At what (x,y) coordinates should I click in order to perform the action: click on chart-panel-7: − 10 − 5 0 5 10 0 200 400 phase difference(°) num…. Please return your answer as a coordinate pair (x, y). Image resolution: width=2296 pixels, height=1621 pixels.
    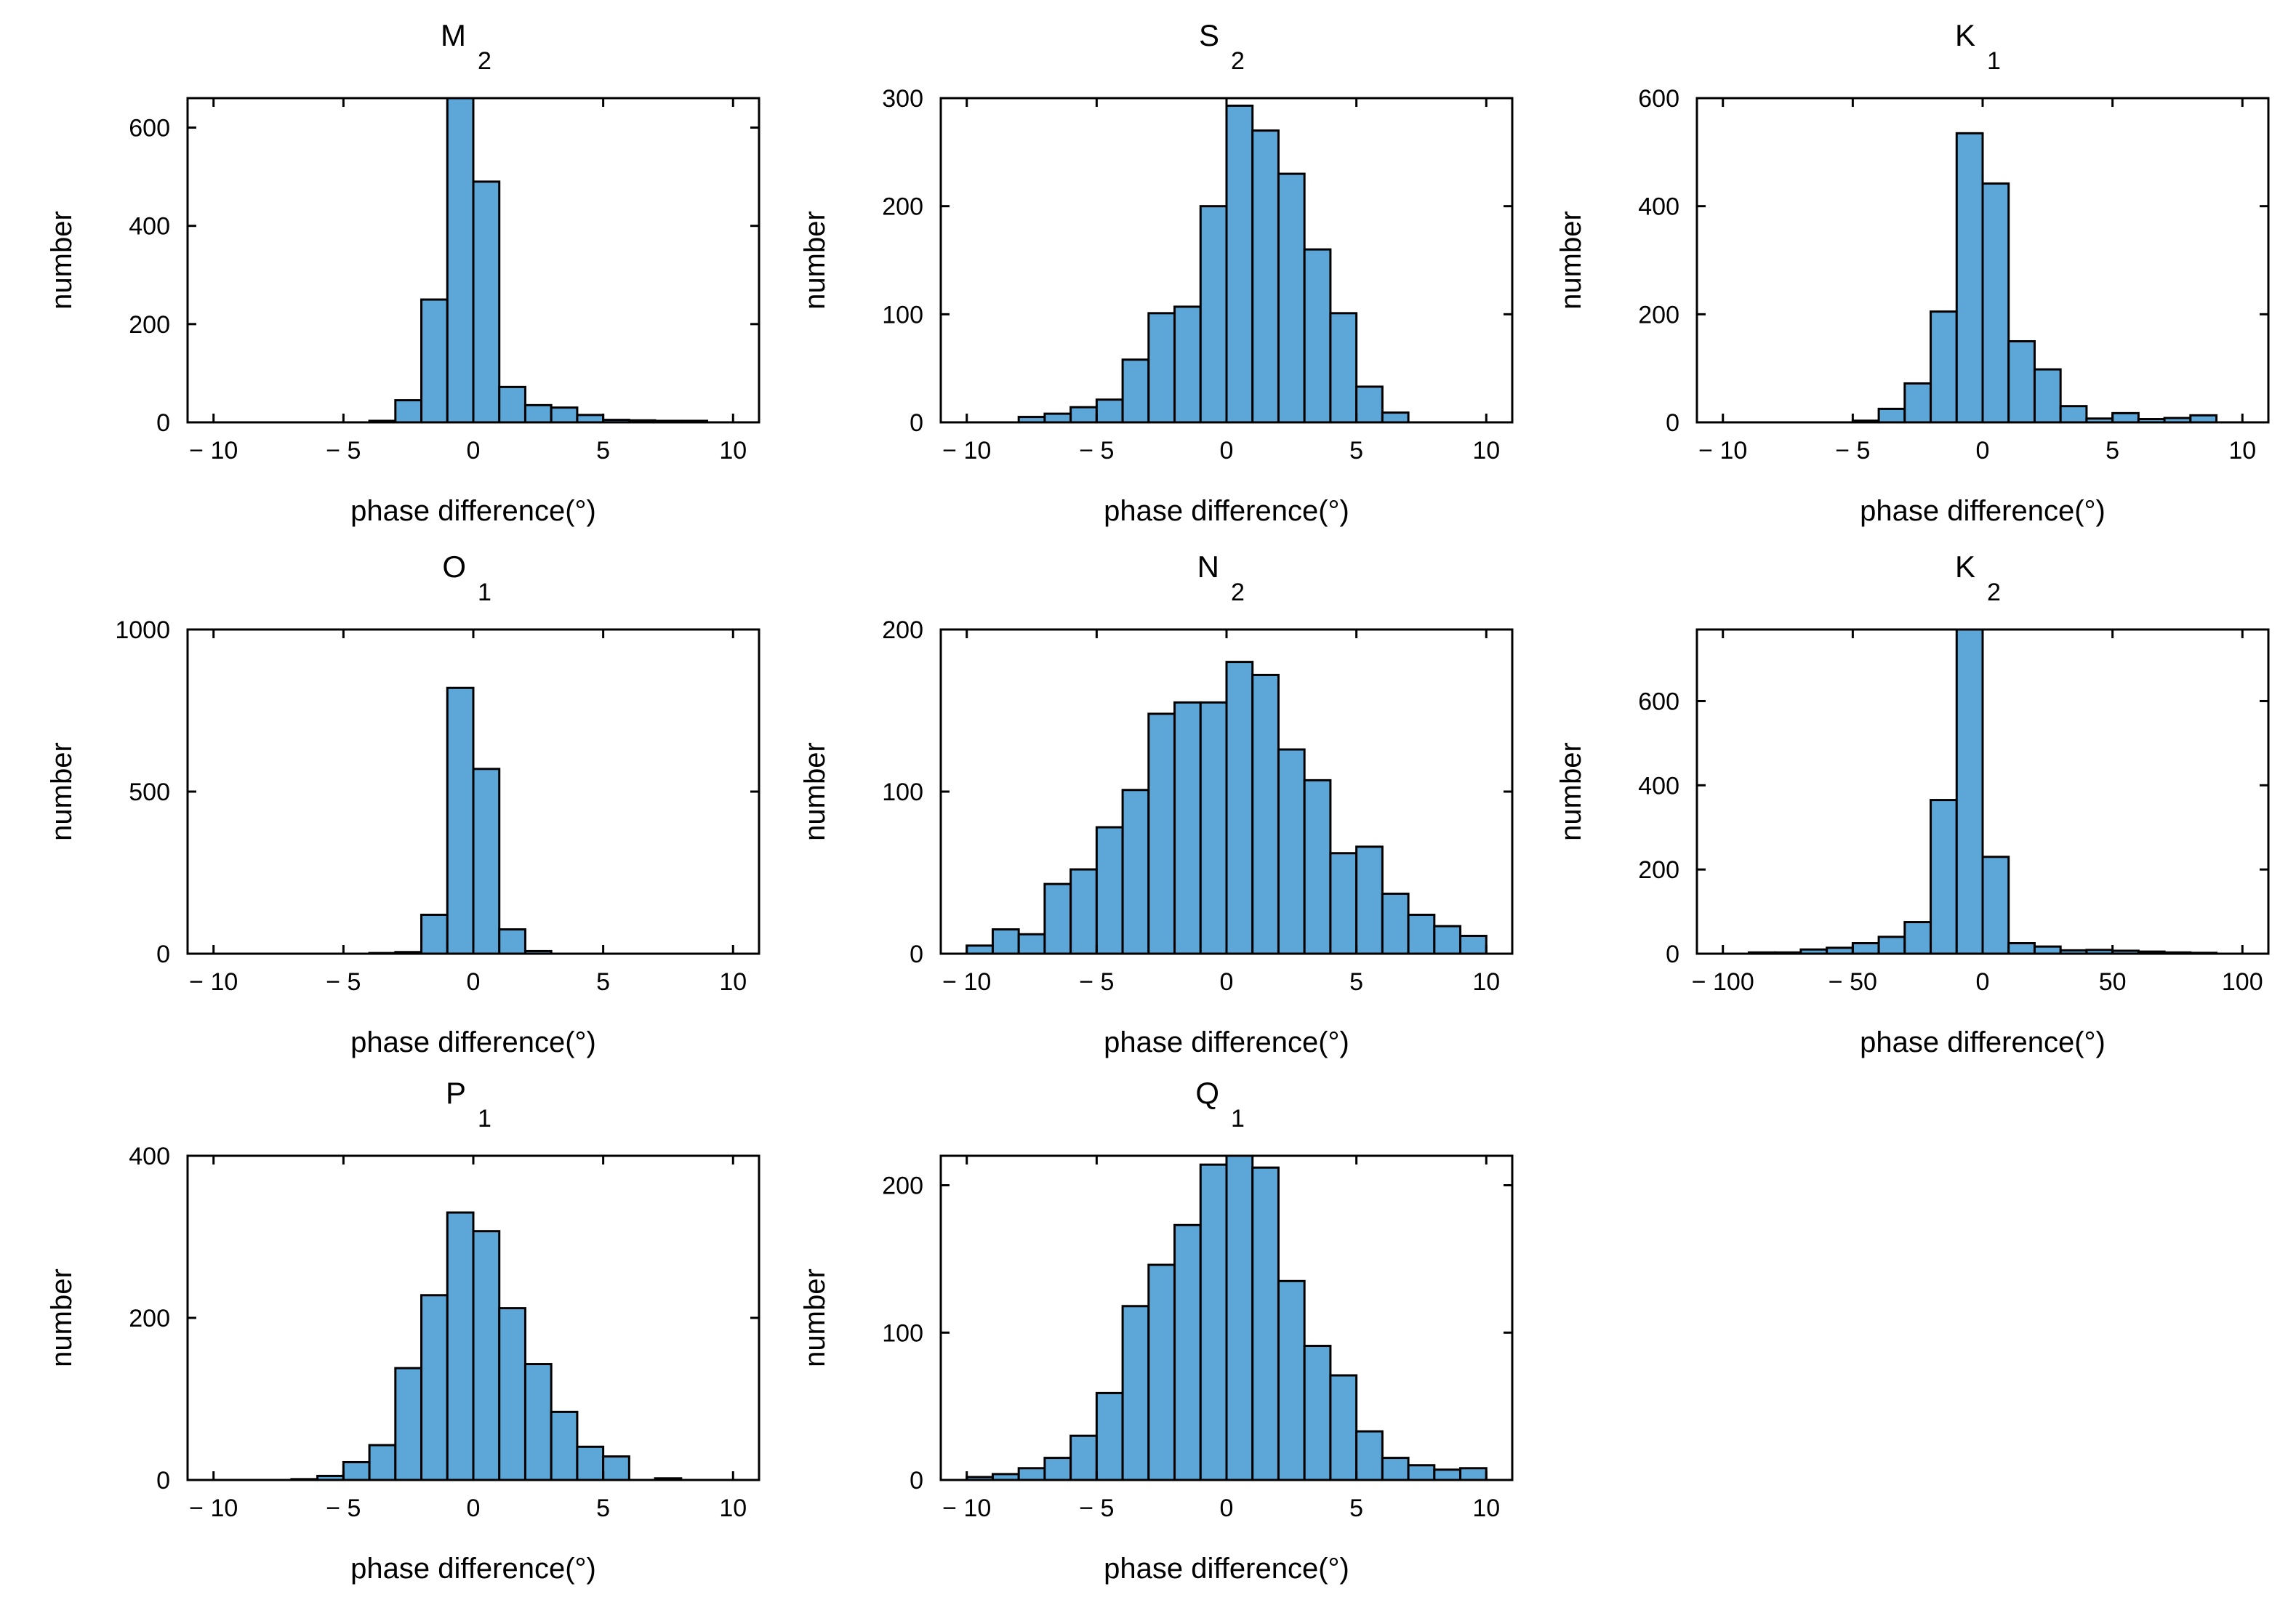
    Looking at the image, I should click on (403, 1330).